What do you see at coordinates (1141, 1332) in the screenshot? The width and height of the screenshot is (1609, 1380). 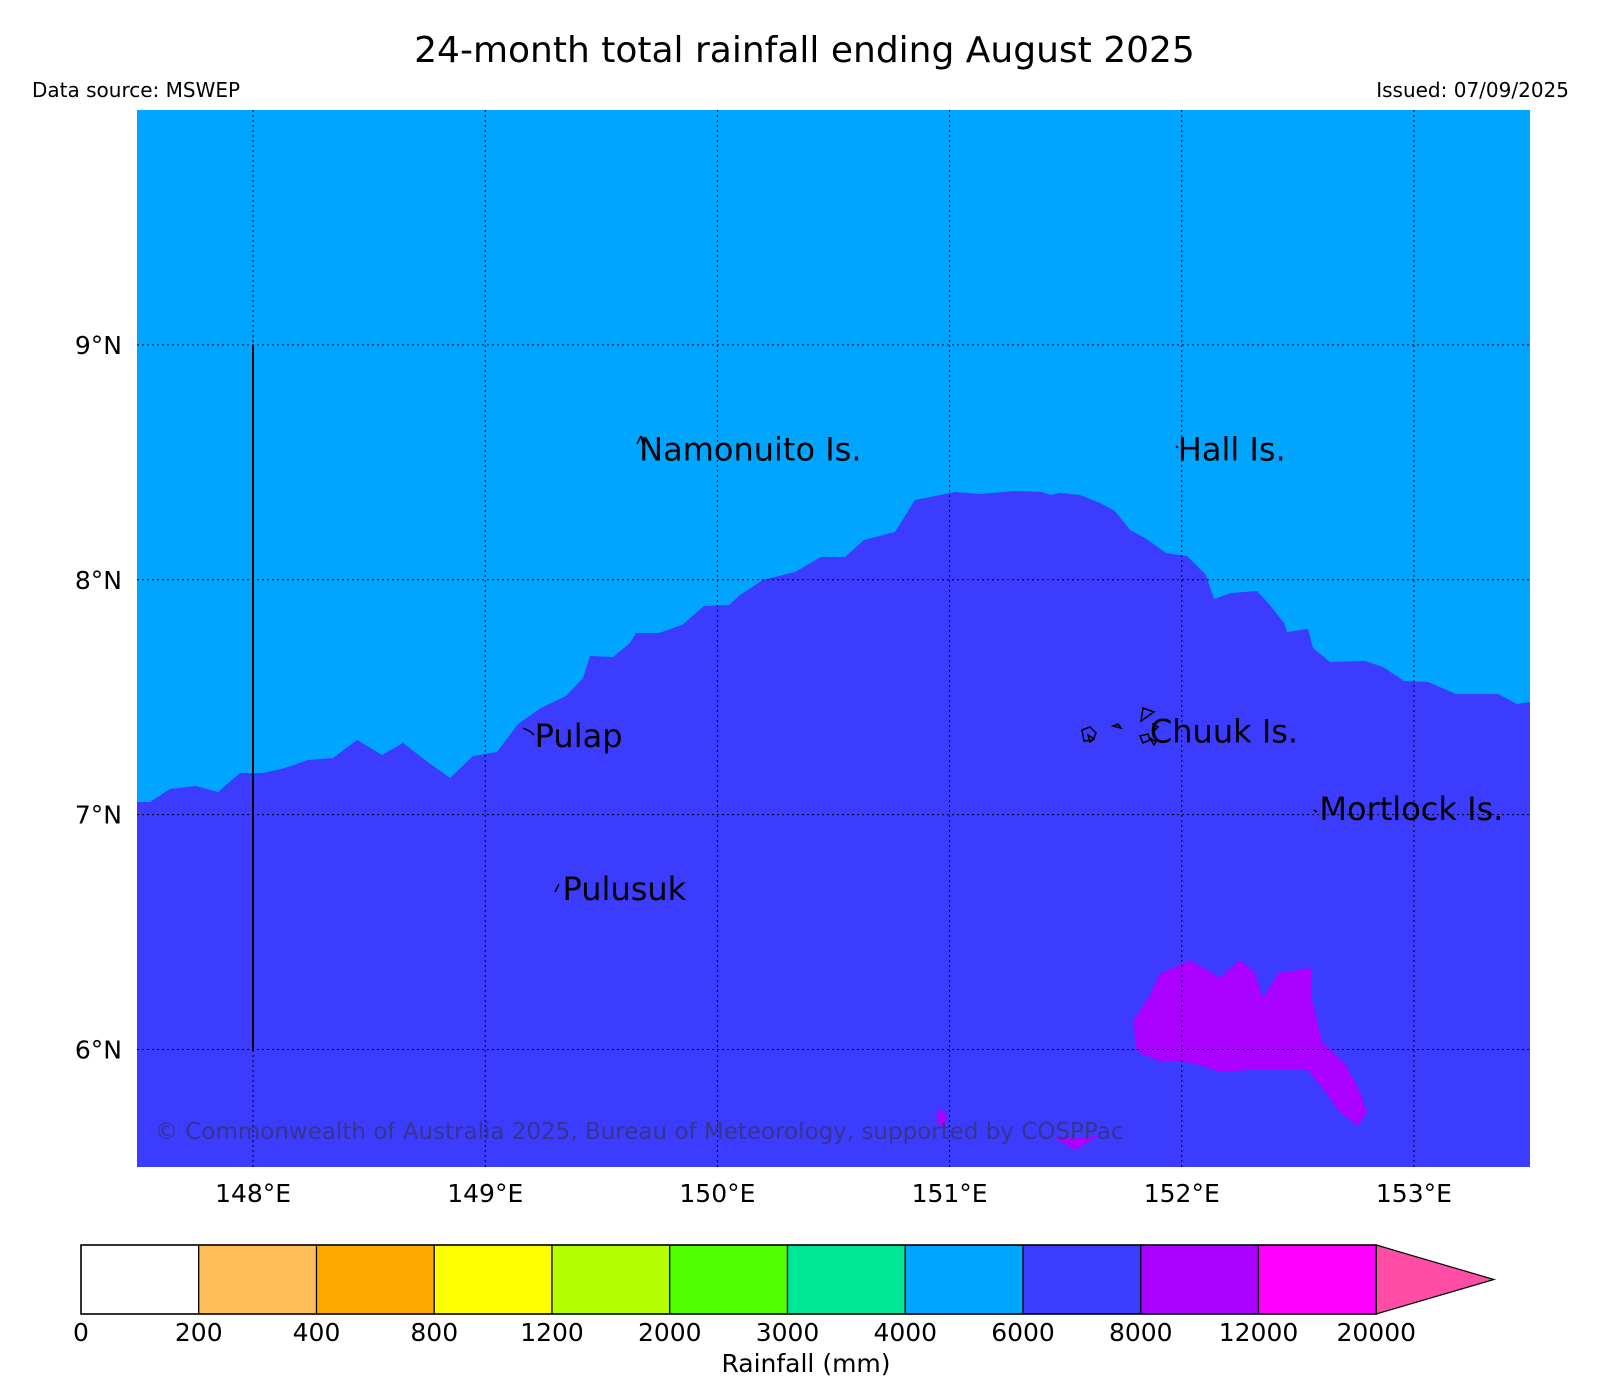 I see `colorbar-tick-label: 8000` at bounding box center [1141, 1332].